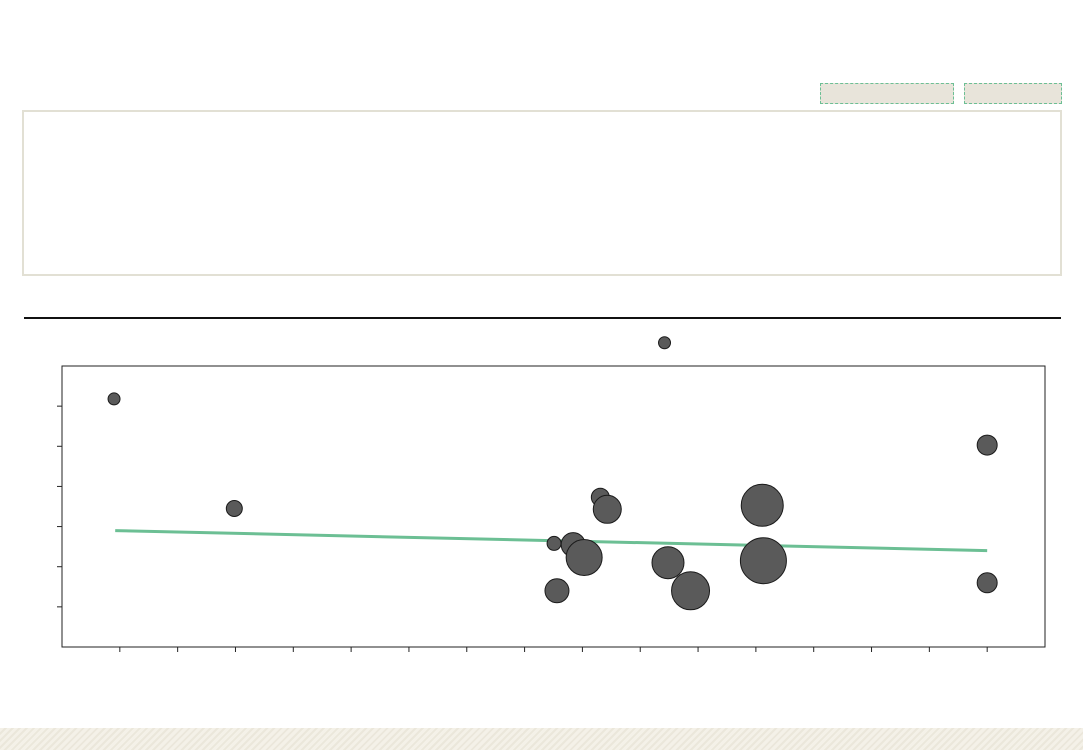 The image size is (1083, 750). What do you see at coordinates (542, 318) in the screenshot?
I see `divider` at bounding box center [542, 318].